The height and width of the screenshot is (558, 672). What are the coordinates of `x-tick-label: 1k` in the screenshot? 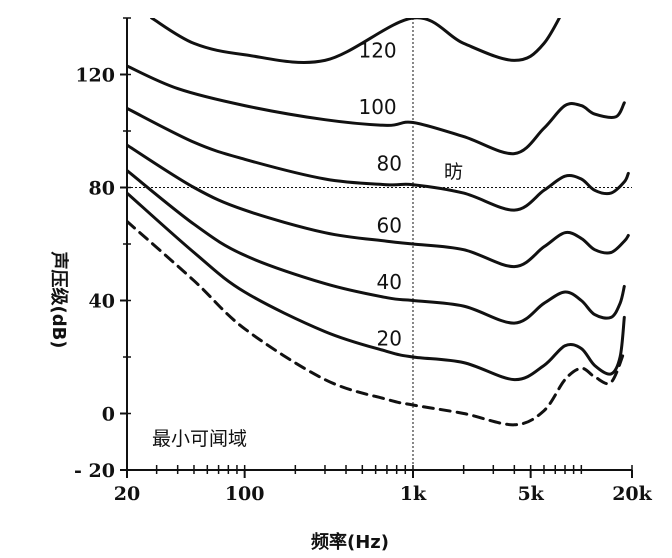 It's located at (413, 494).